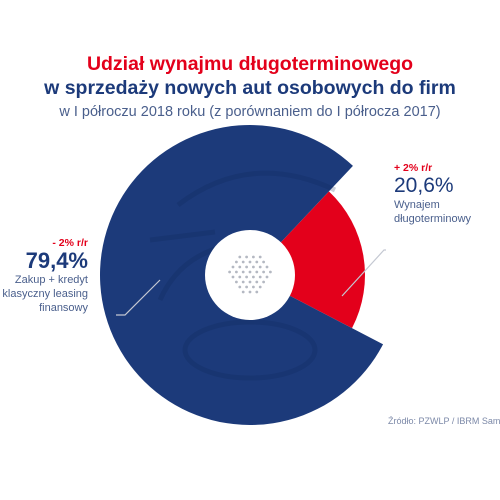 The height and width of the screenshot is (500, 500). I want to click on chart-title-line-2: w sprzedaży nowych aut osobowych do firm, so click(250, 88).